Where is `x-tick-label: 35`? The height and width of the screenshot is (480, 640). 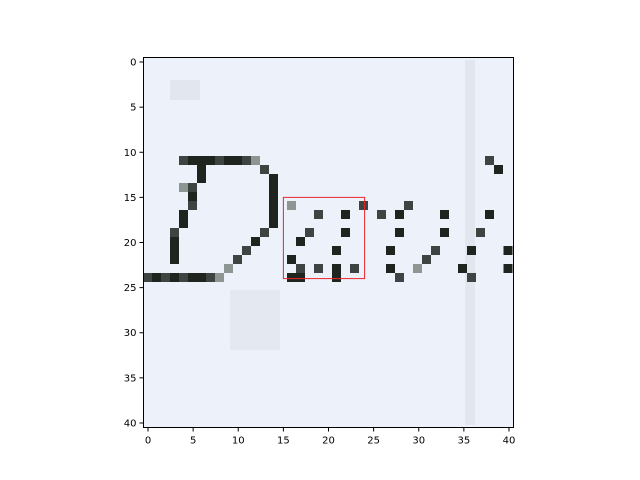
x-tick-label: 35 is located at coordinates (463, 441).